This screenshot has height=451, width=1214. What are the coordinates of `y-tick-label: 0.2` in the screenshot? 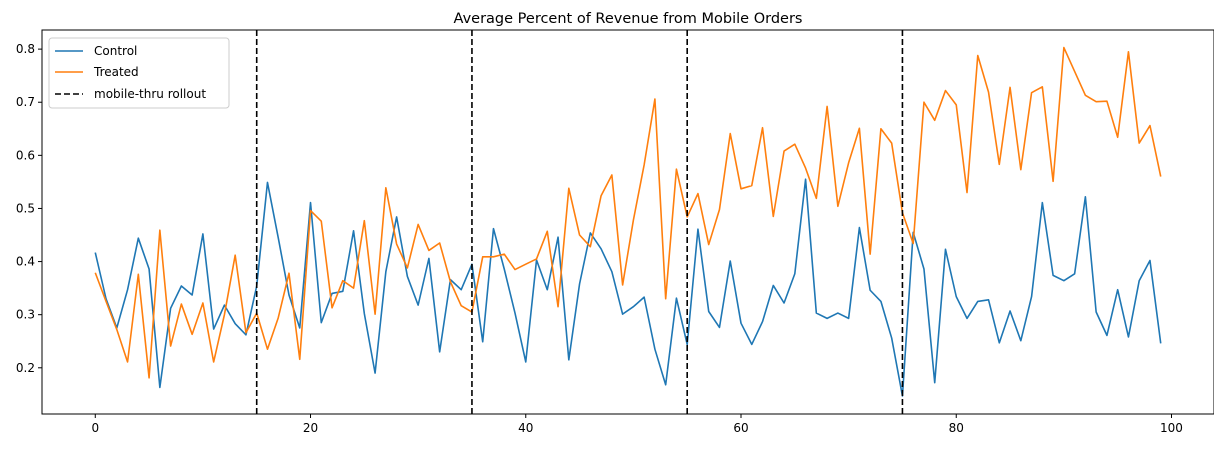 It's located at (25, 368).